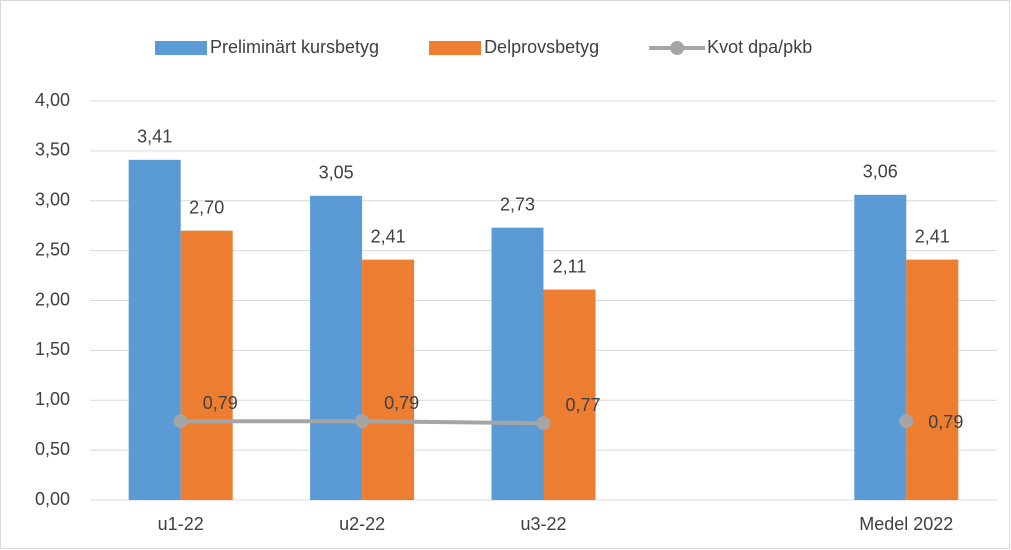  I want to click on legend-label: Delprovsbetyg, so click(541, 47).